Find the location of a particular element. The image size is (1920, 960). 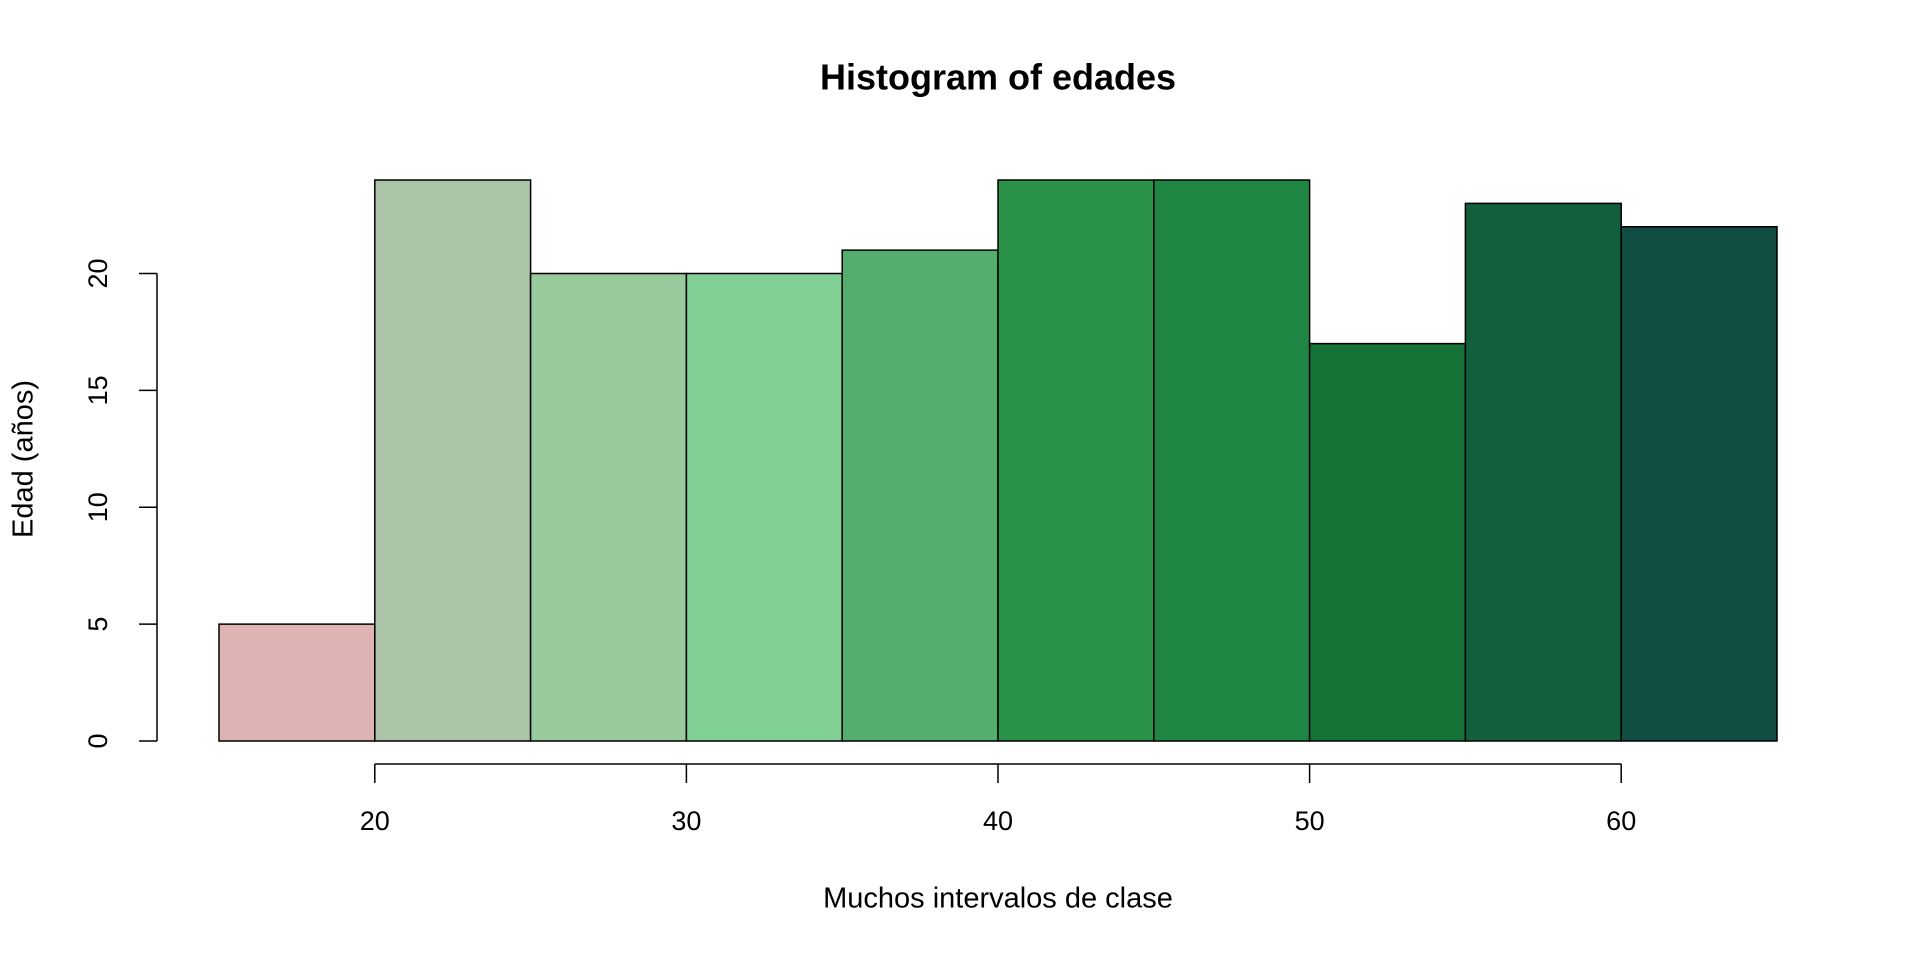

y-tick-label: 0 is located at coordinates (98, 740).